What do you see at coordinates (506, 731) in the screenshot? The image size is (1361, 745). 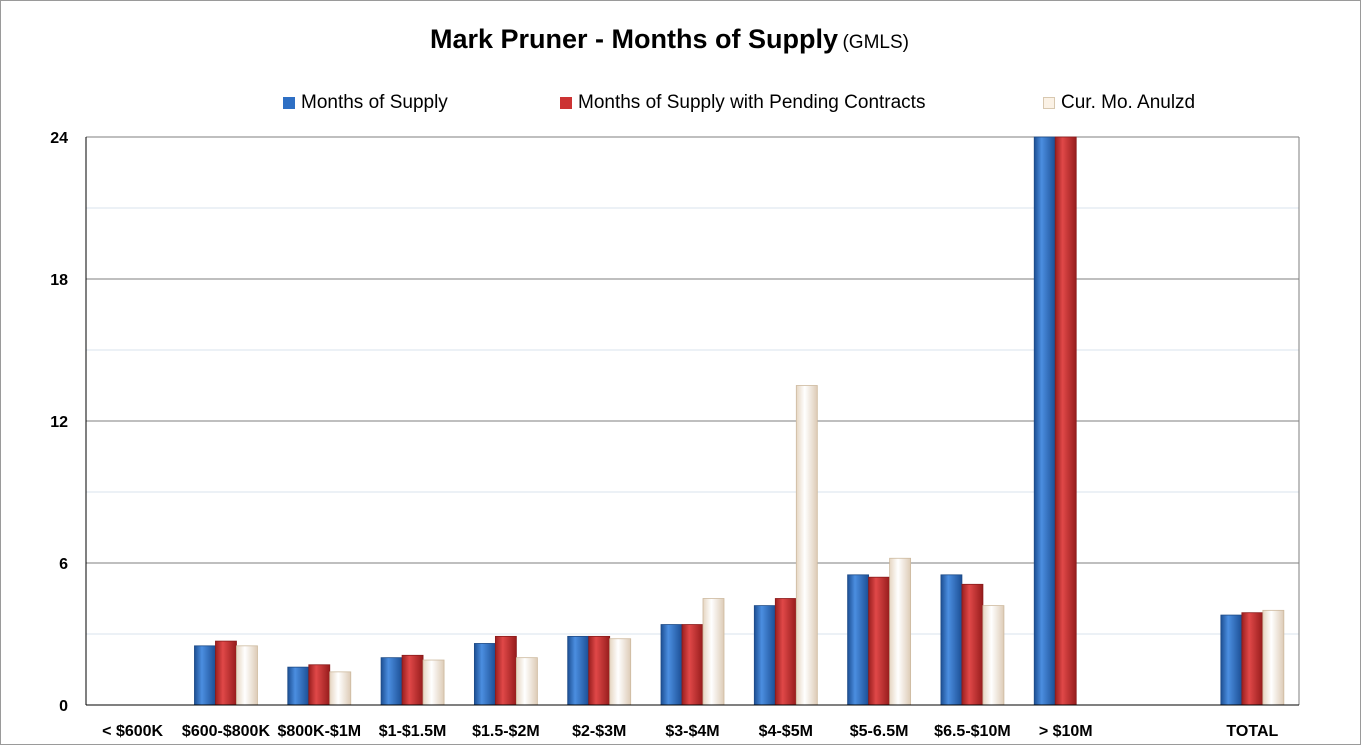 I see `x-tick-label: $1.5-$2M` at bounding box center [506, 731].